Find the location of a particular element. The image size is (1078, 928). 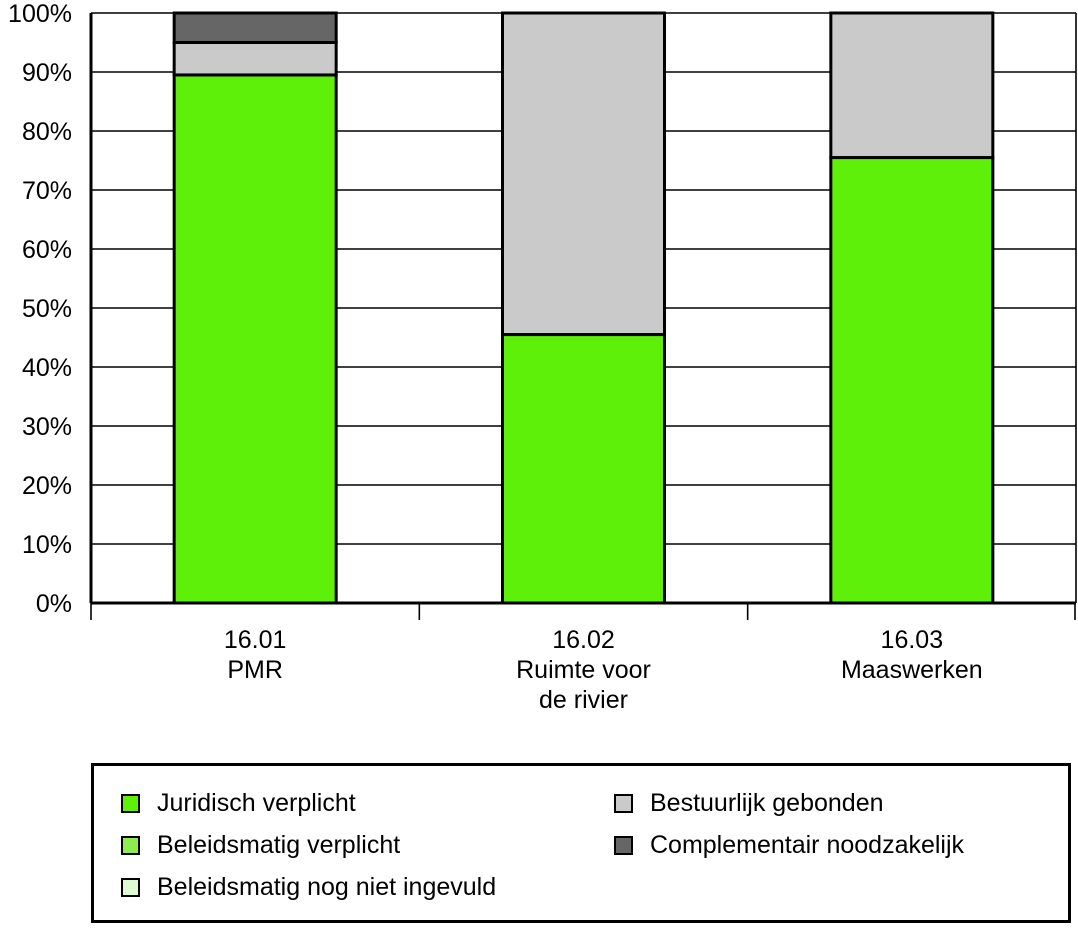

legend-label-bestuurlijk-gebonden: Bestuurlijk gebonden is located at coordinates (767, 802).